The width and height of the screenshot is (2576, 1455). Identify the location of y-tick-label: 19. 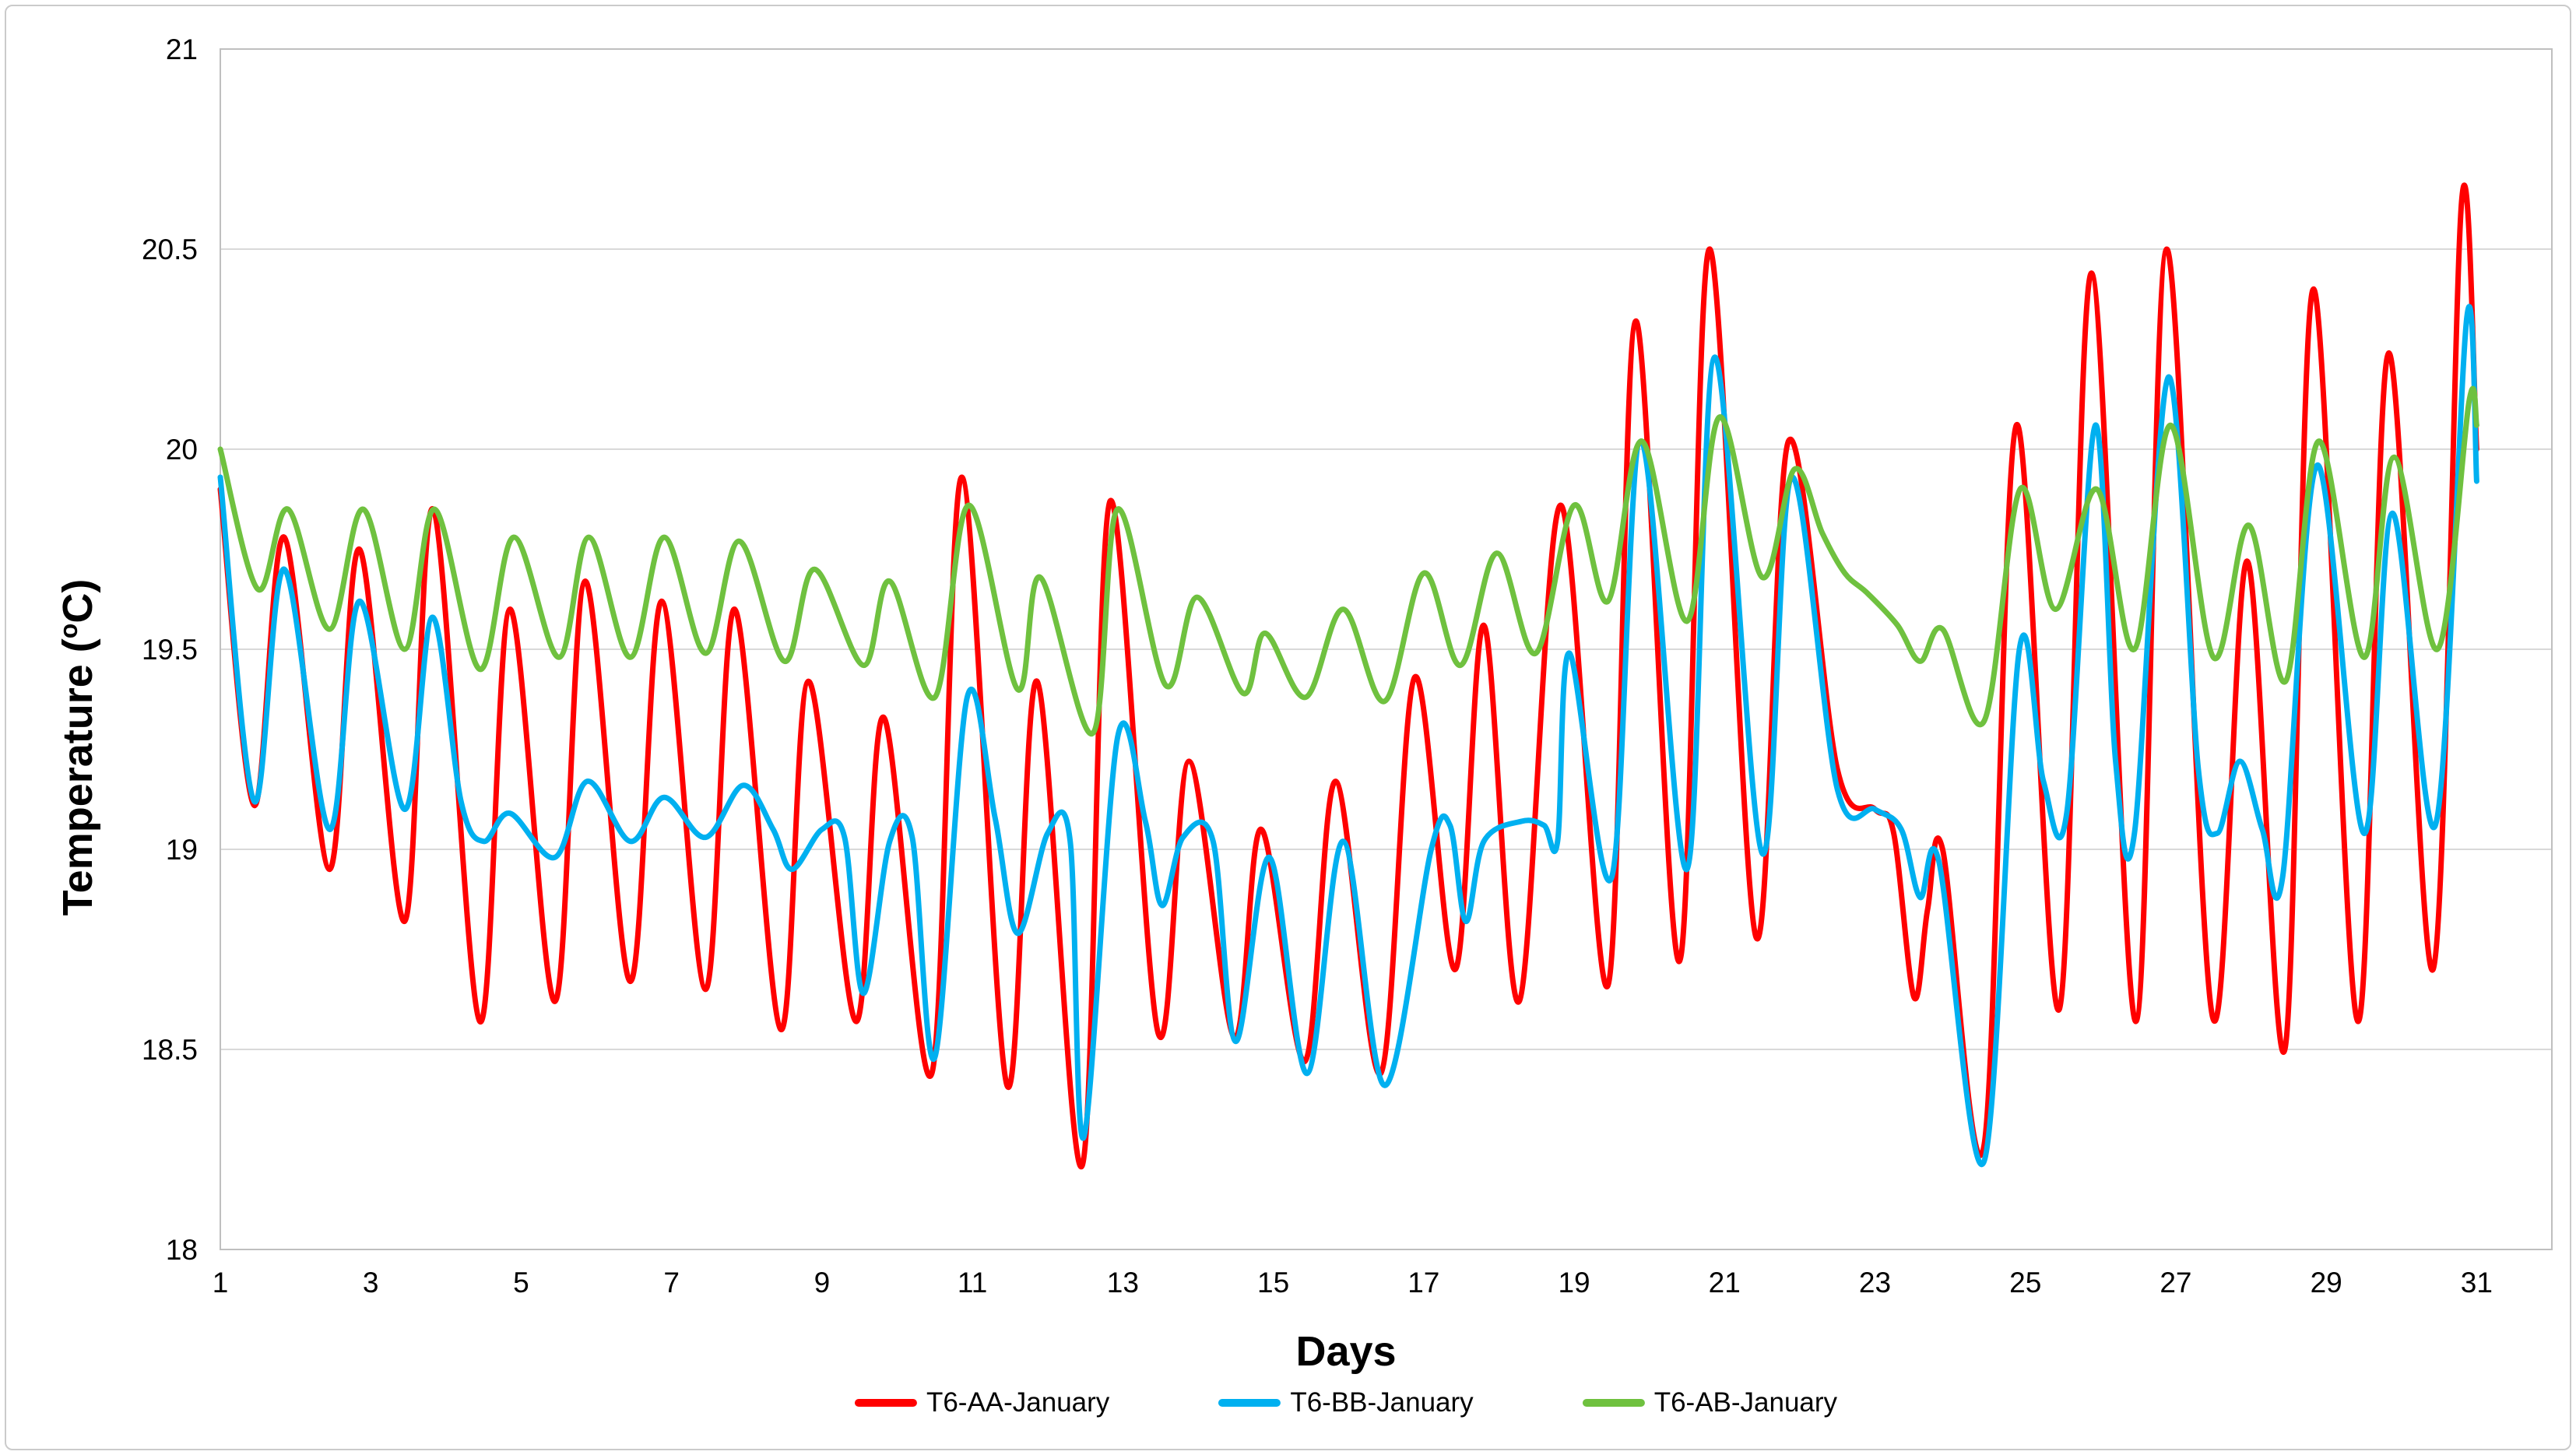
(182, 850).